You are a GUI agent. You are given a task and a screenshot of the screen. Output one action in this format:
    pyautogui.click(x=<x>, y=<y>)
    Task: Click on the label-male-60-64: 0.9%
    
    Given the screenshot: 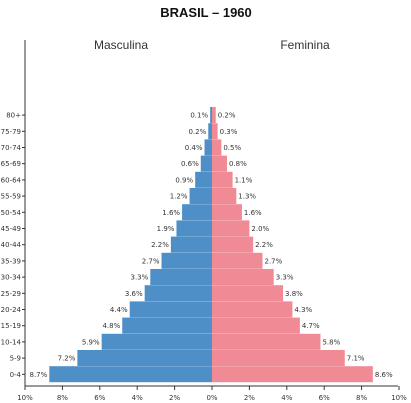 What is the action you would take?
    pyautogui.click(x=184, y=180)
    